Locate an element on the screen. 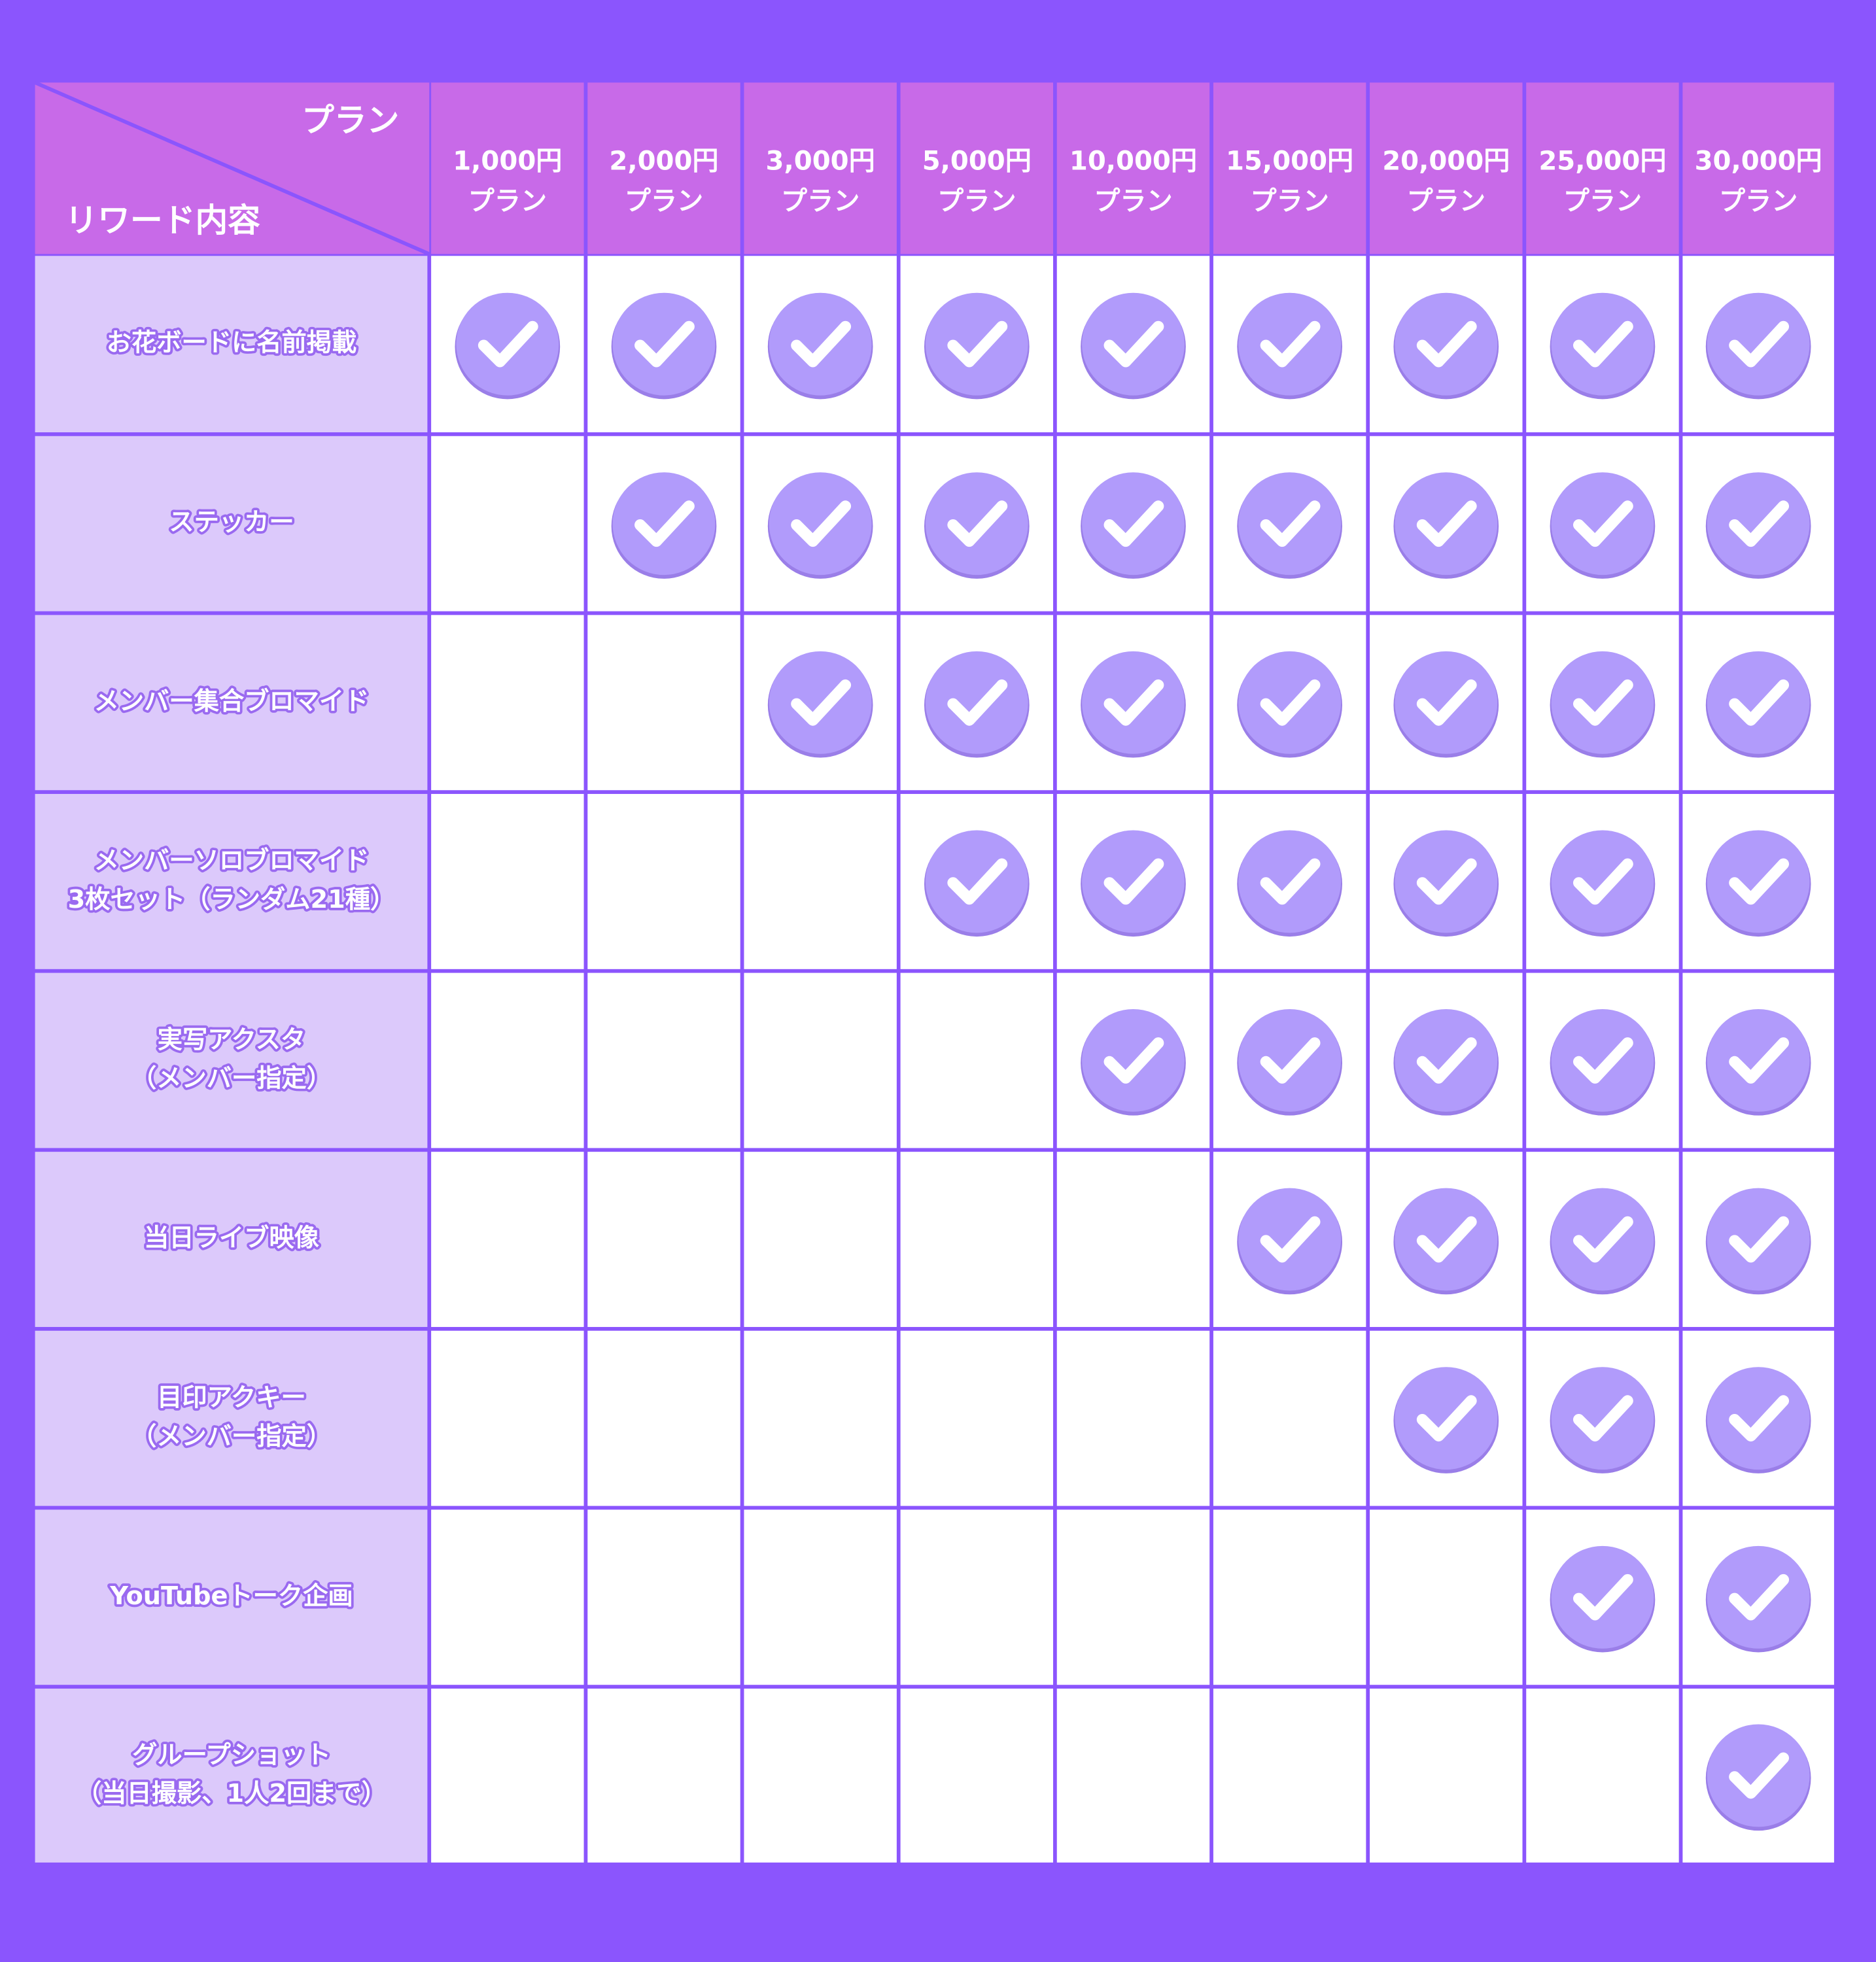  row-label: 実写アクスタ is located at coordinates (231, 1039).